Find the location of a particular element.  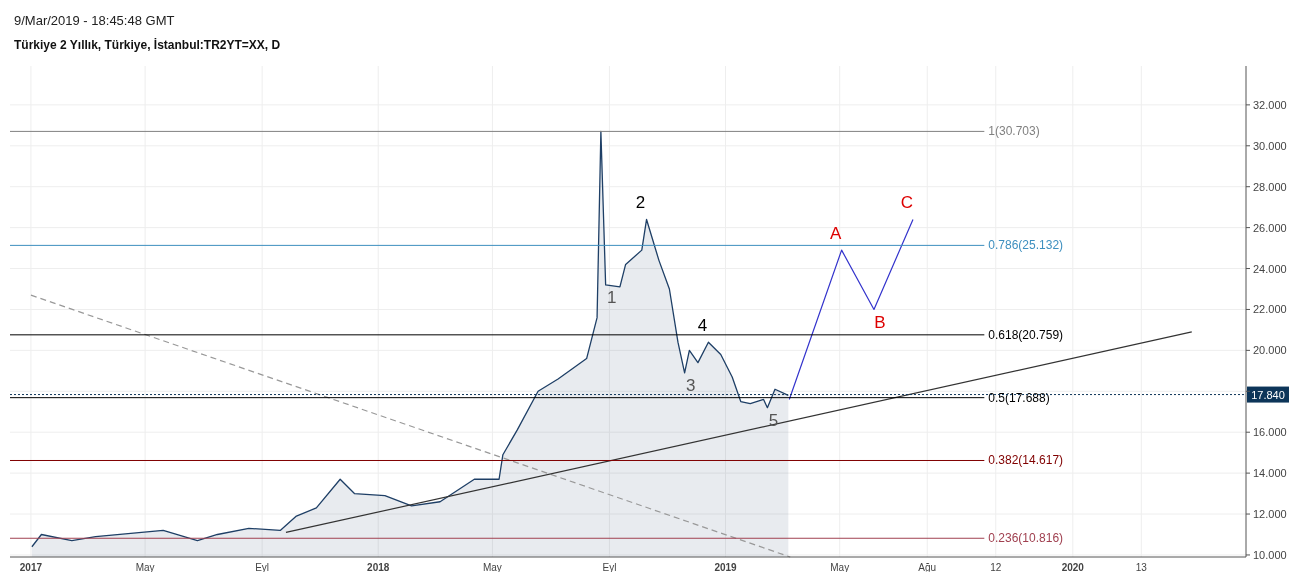

y-tick-label: 20.000 is located at coordinates (1270, 350).